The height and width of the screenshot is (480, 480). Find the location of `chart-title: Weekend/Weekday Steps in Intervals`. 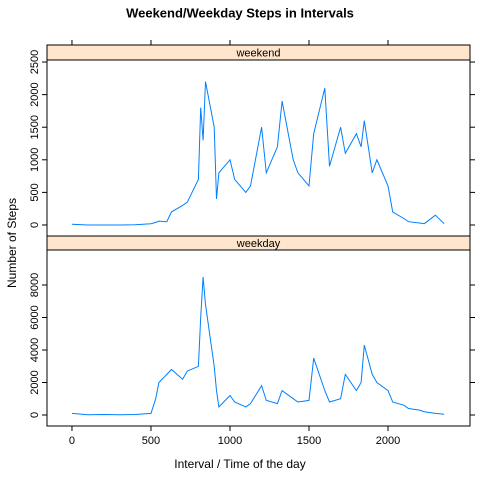

chart-title: Weekend/Weekday Steps in Intervals is located at coordinates (240, 12).